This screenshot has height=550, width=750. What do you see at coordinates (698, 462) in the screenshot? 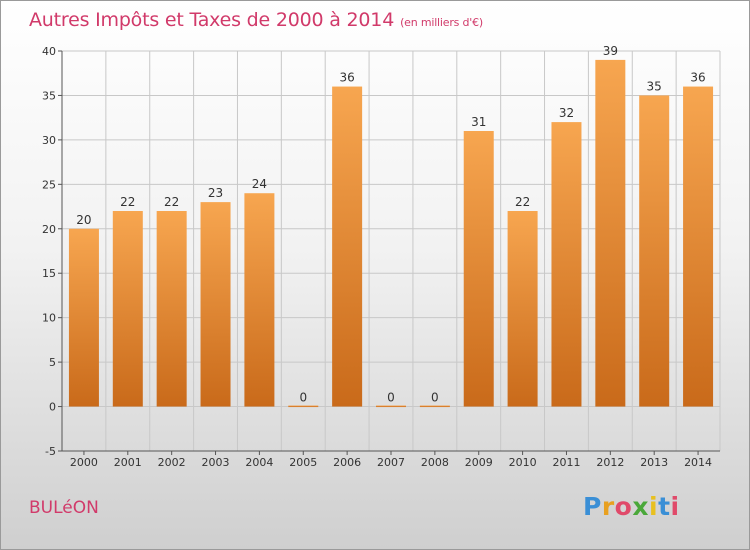
I see `x-tick-label-2014: 2014` at bounding box center [698, 462].